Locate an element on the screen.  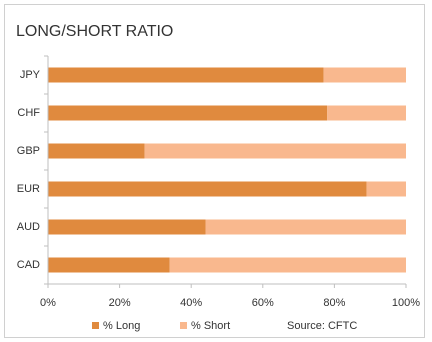
y-tick-label: CHF is located at coordinates (28, 113).